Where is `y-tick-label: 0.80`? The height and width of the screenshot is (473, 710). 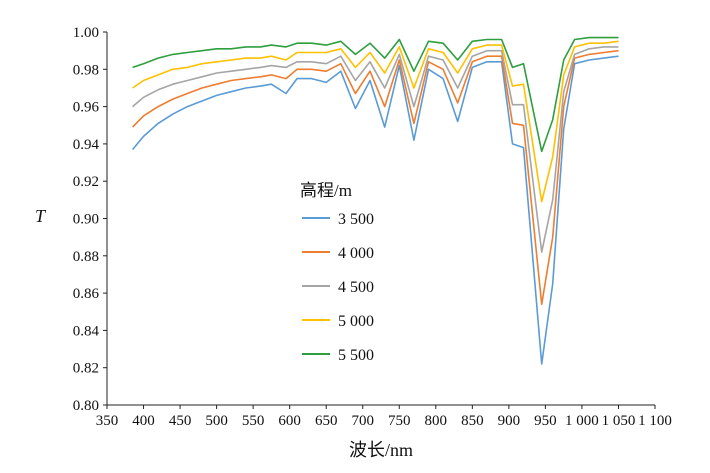 y-tick-label: 0.80 is located at coordinates (86, 406).